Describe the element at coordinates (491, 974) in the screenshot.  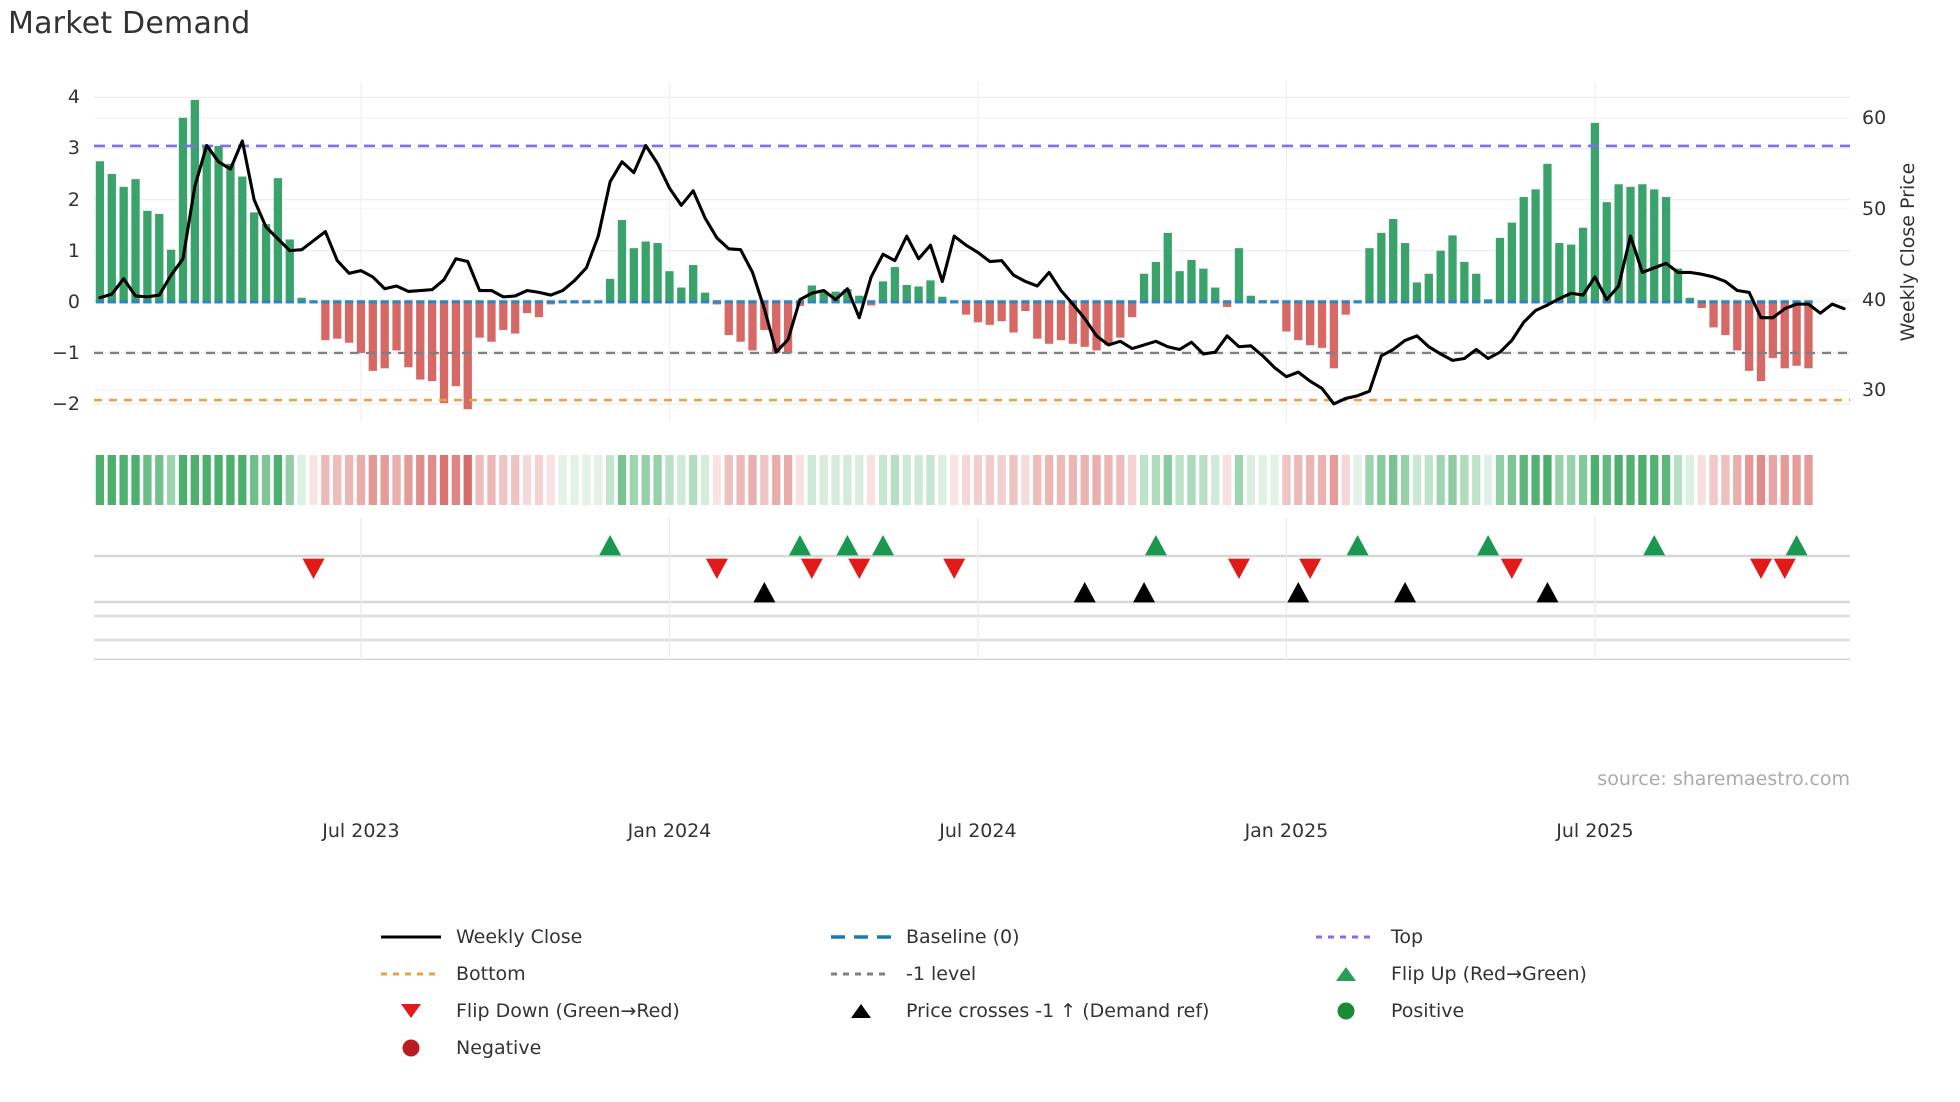
I see `legend-label: Bottom` at that location.